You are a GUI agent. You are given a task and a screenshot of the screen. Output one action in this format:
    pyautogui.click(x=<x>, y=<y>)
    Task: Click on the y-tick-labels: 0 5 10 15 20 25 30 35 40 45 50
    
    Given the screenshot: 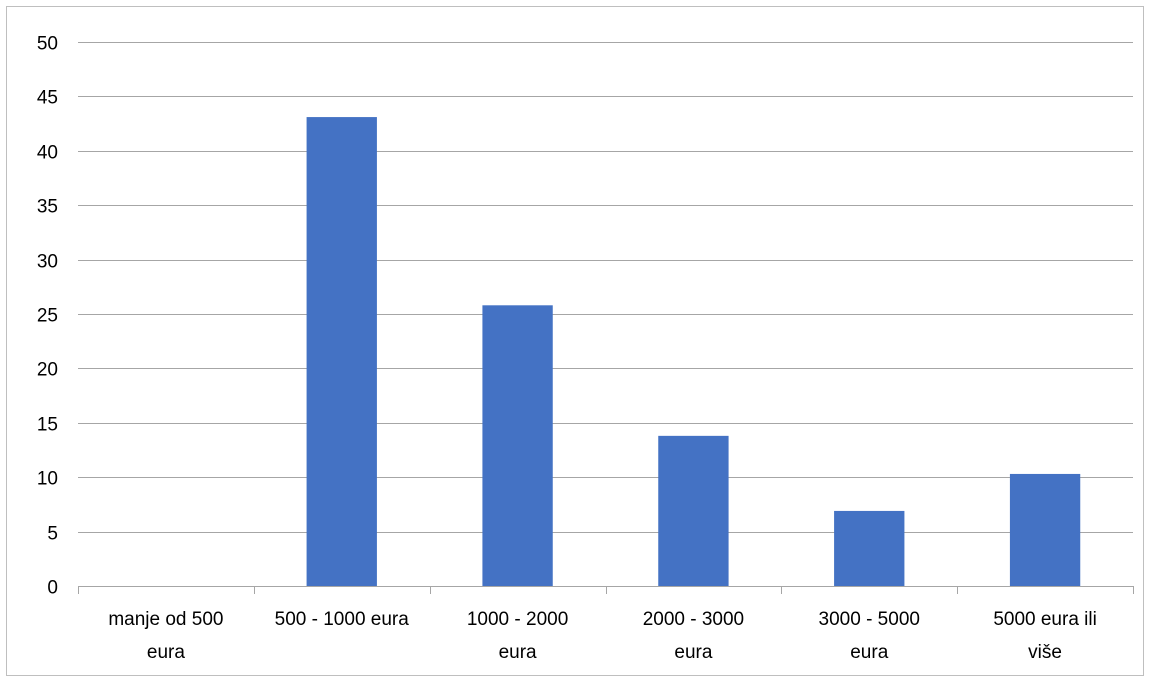 What is the action you would take?
    pyautogui.click(x=47, y=316)
    